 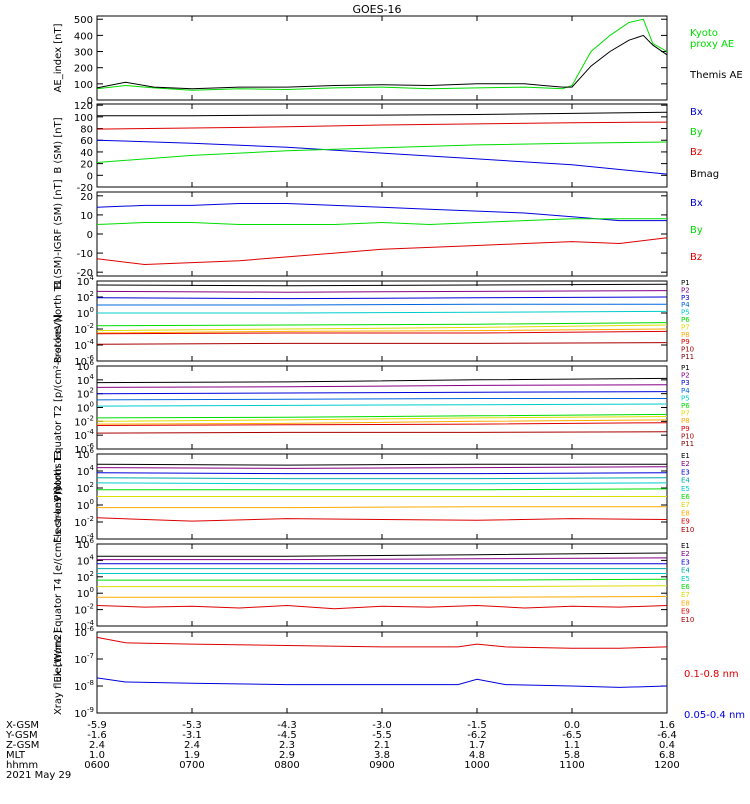 What do you see at coordinates (192, 755) in the screenshot?
I see `ephemeris-value: 1.9` at bounding box center [192, 755].